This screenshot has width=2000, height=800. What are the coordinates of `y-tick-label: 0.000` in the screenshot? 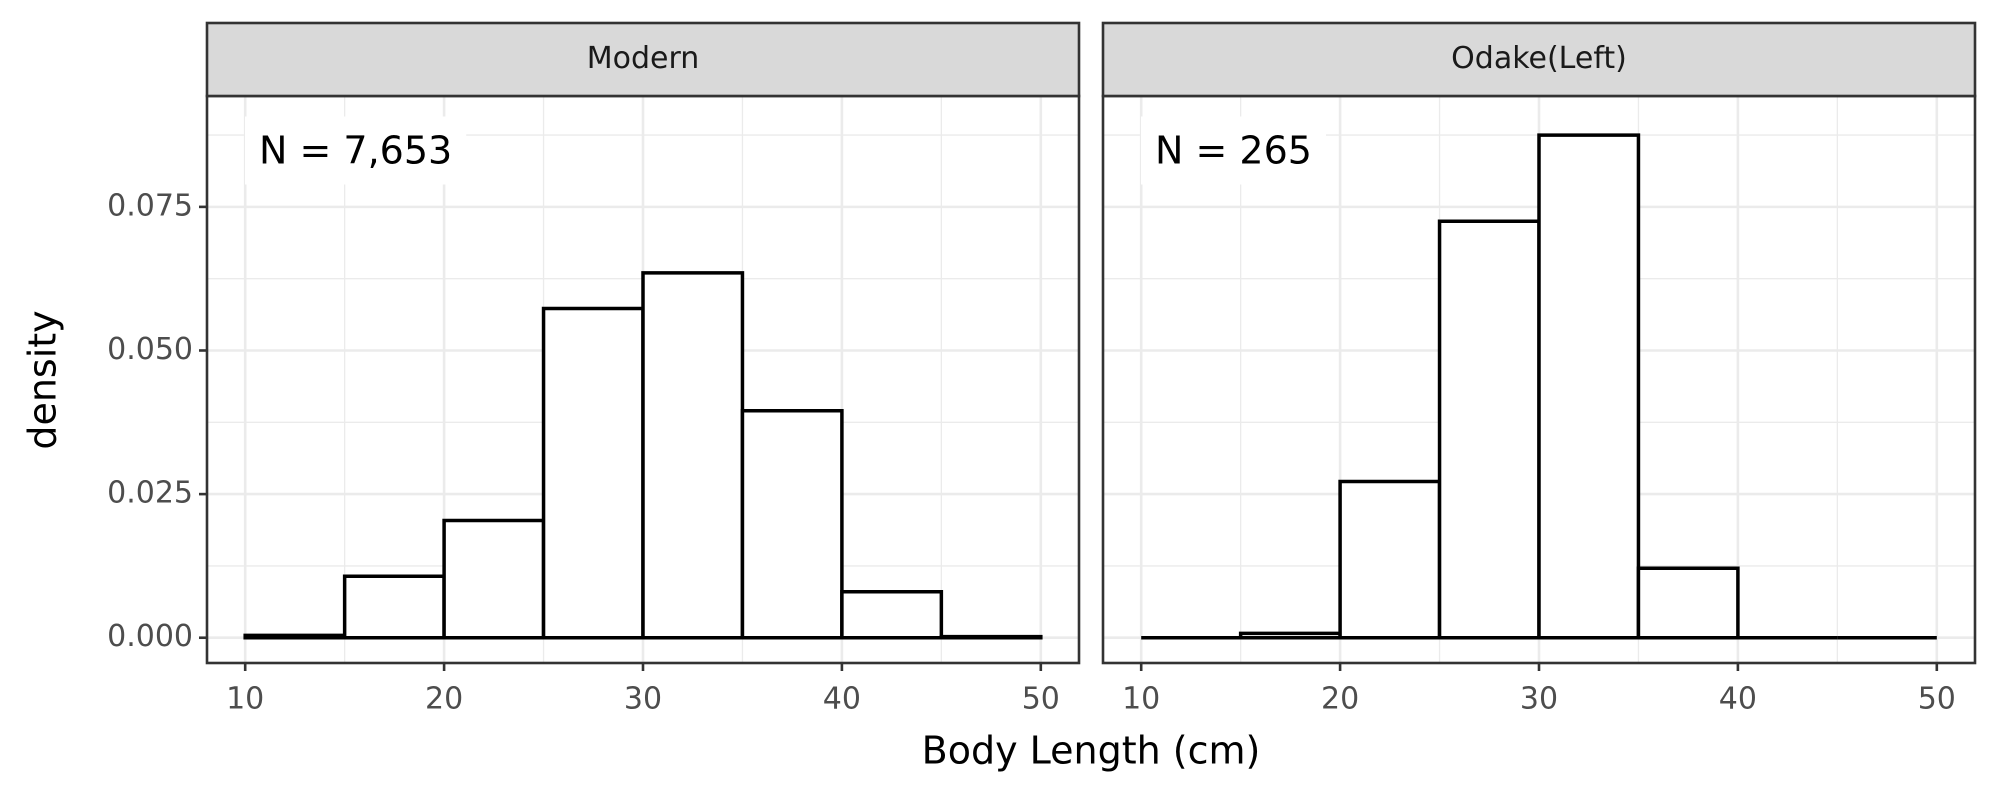 It's located at (150, 636).